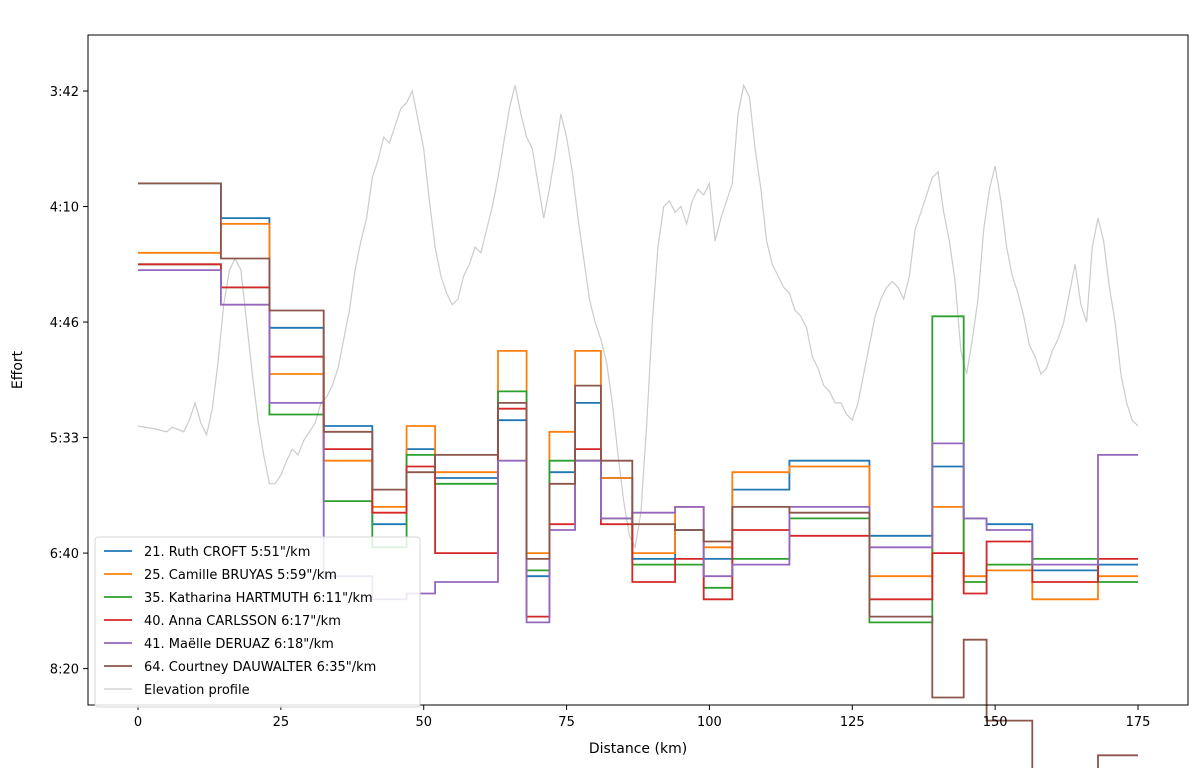 Image resolution: width=1200 pixels, height=768 pixels. Describe the element at coordinates (227, 552) in the screenshot. I see `legend-label: 21. Ruth CROFT 5:51"/km` at that location.